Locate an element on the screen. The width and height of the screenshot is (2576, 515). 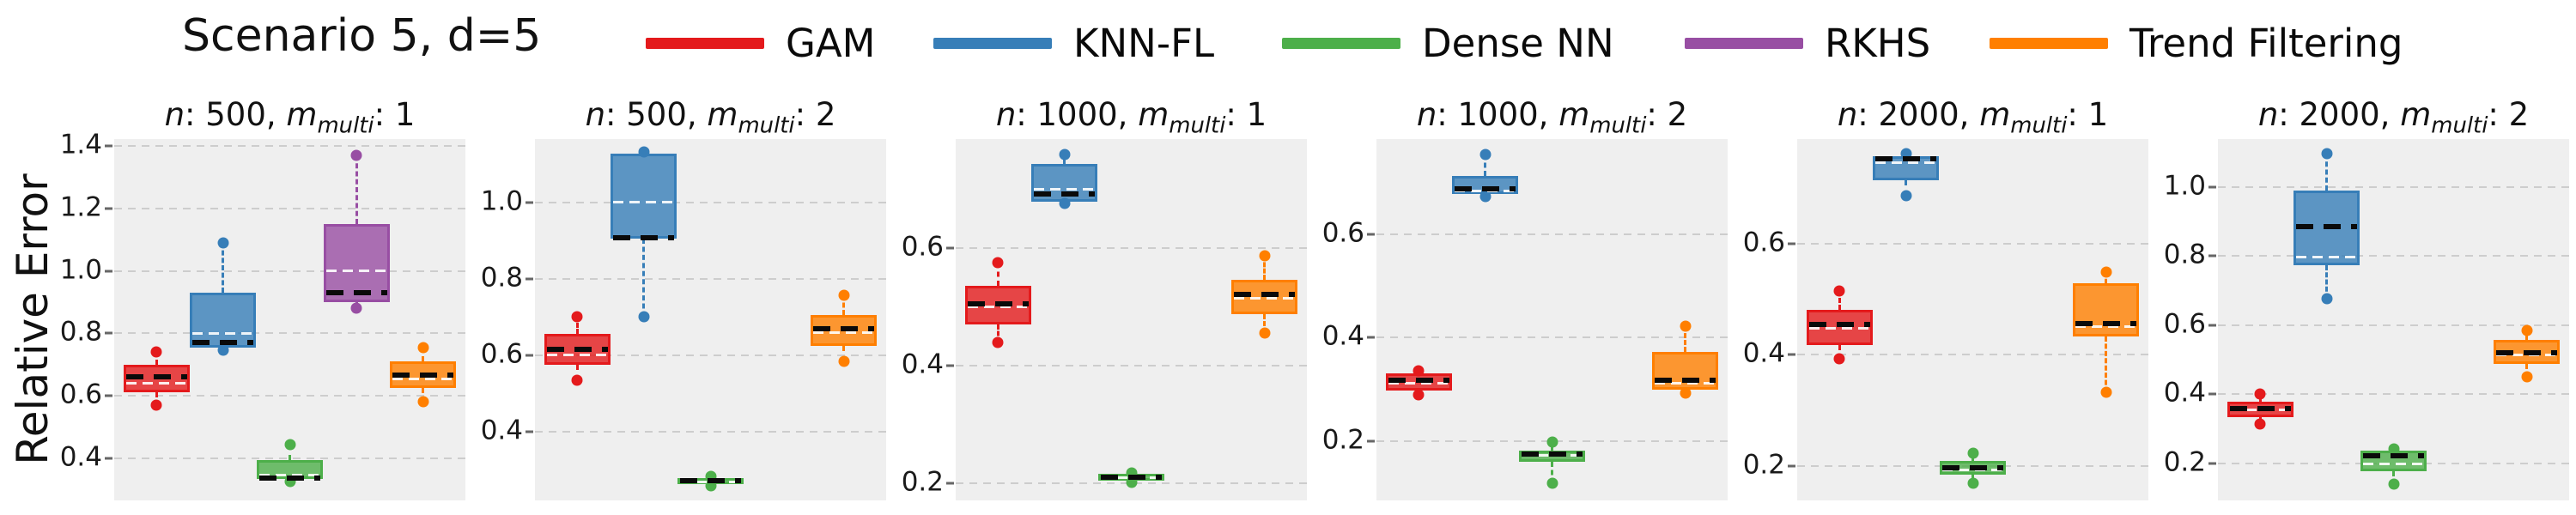
box-trend-filtering-median is located at coordinates (844, 332).